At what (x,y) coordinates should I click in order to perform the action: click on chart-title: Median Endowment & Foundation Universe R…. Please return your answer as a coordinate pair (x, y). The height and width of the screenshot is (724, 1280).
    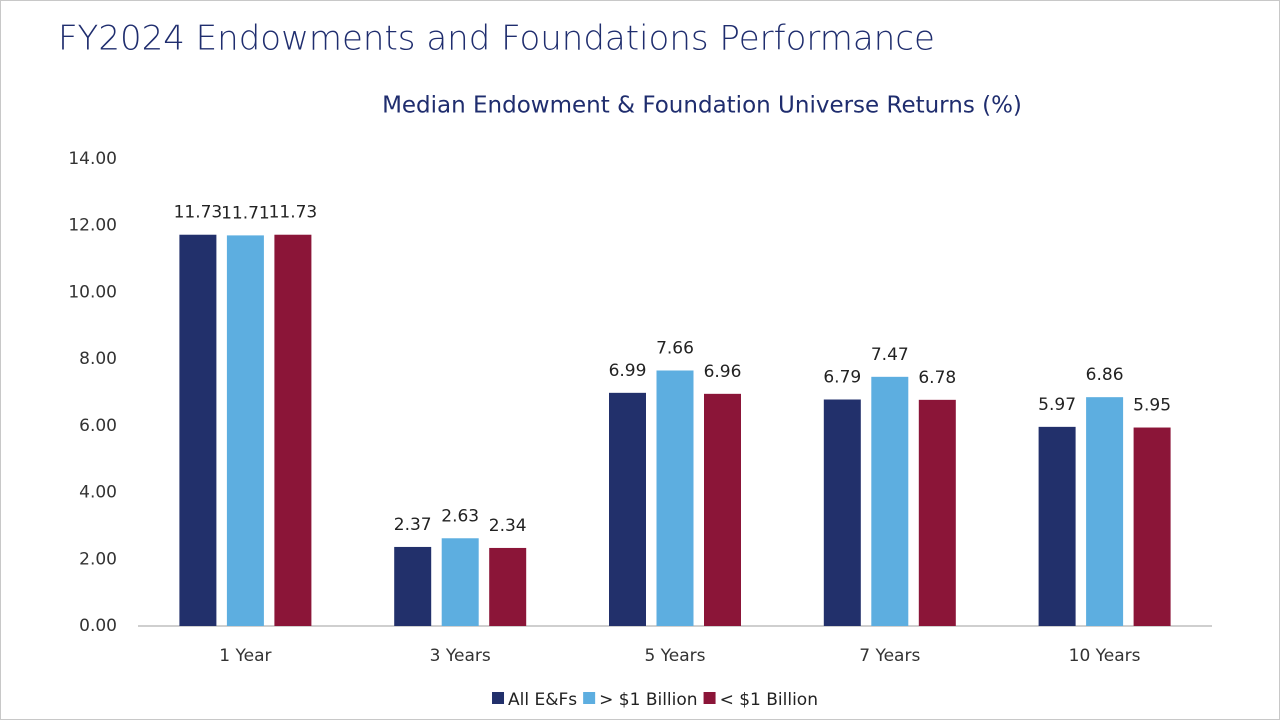
    Looking at the image, I should click on (702, 106).